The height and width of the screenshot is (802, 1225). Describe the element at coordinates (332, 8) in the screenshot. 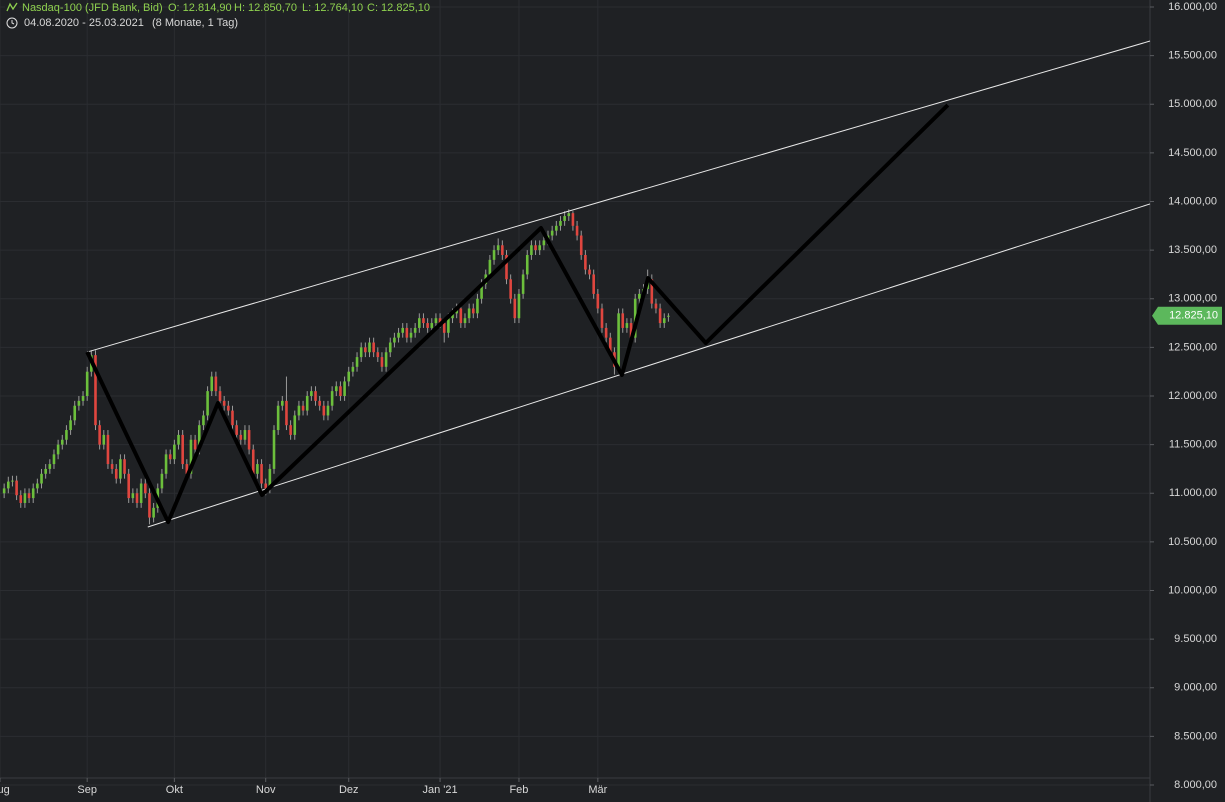

I see `low-label: L: 12.764,10` at that location.